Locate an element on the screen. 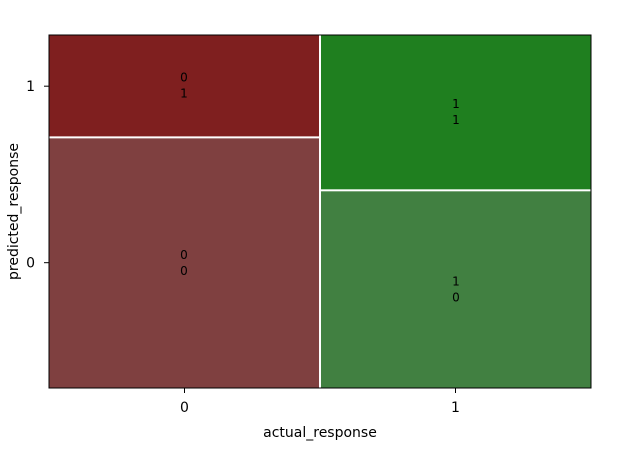 This screenshot has height=462, width=619. cell-label-0-1-line2: 1 is located at coordinates (184, 94).